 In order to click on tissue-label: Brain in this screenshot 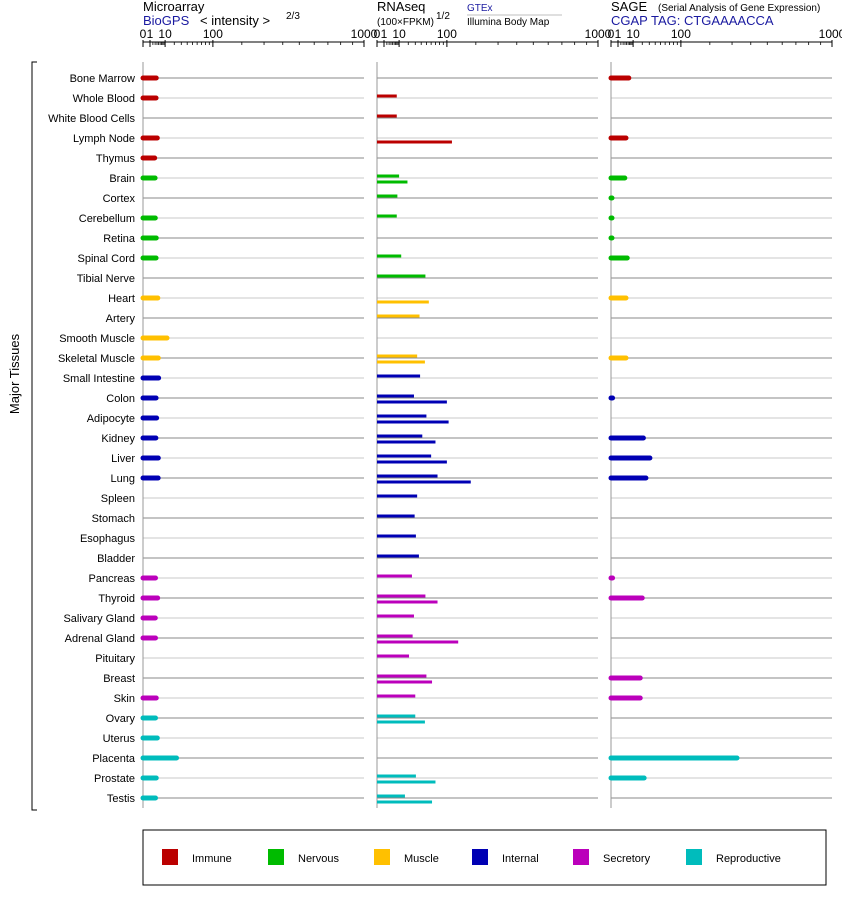, I will do `click(122, 179)`.